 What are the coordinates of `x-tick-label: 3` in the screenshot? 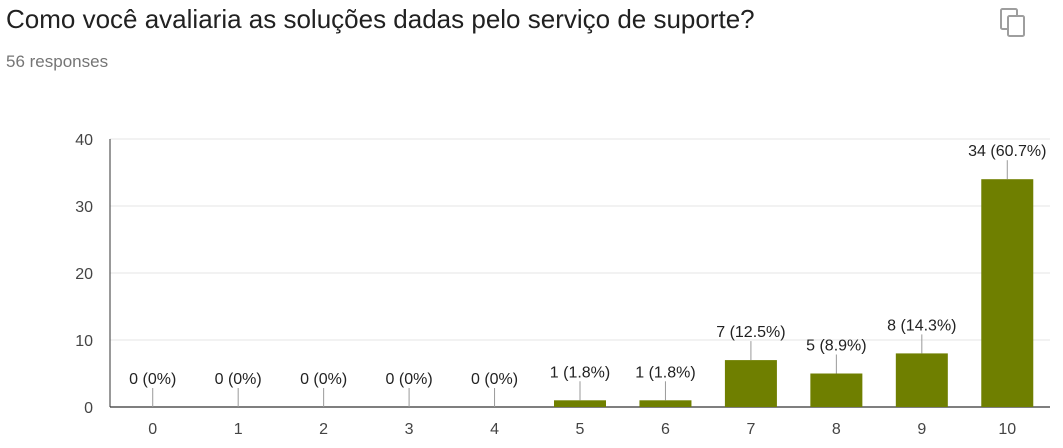 It's located at (409, 429).